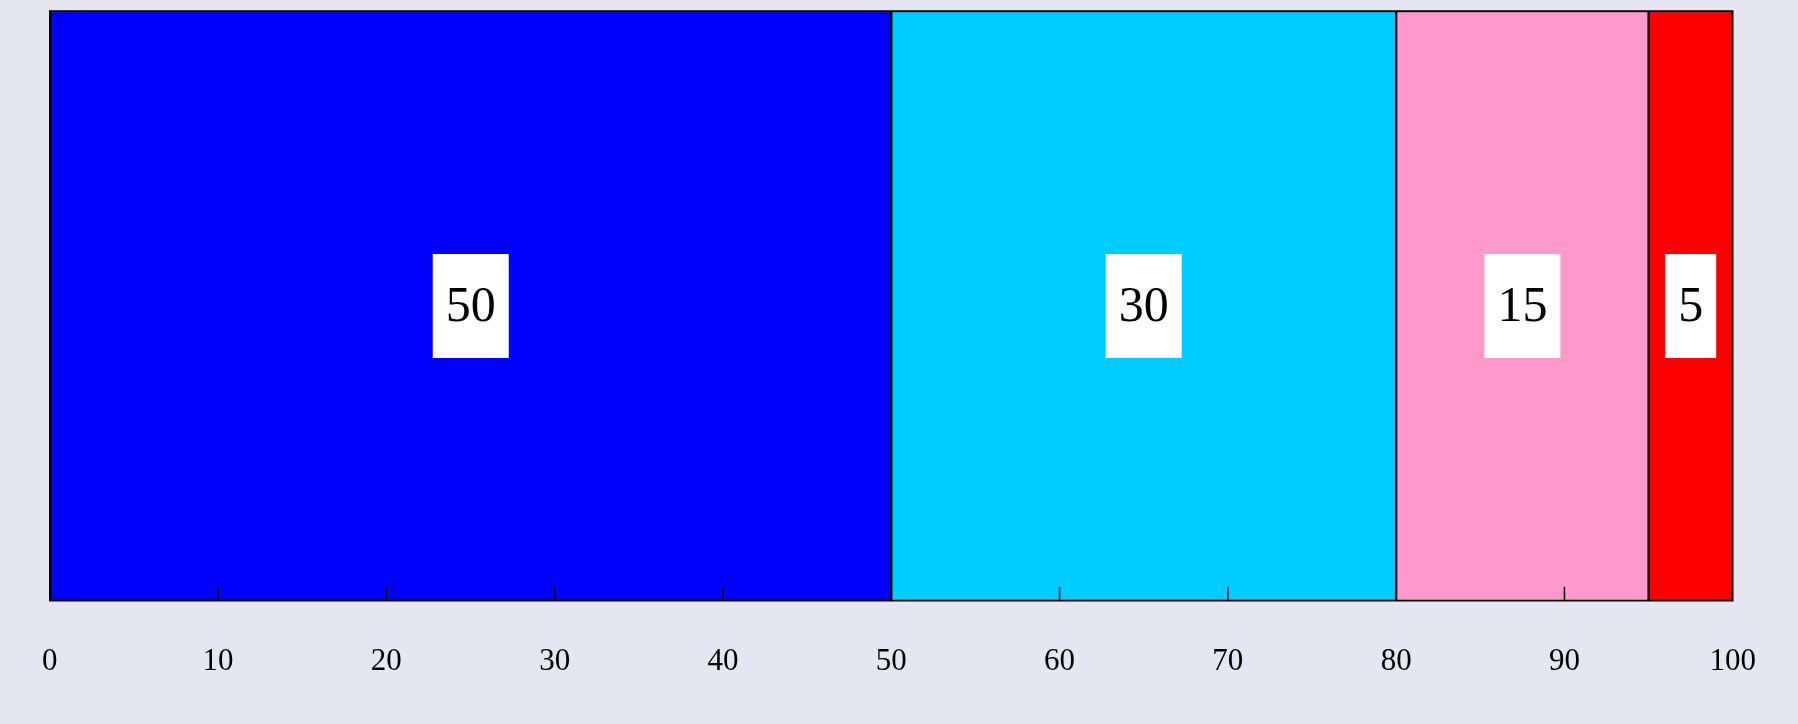 This screenshot has width=1798, height=724. Describe the element at coordinates (891, 659) in the screenshot. I see `x-tick-label: 50` at that location.